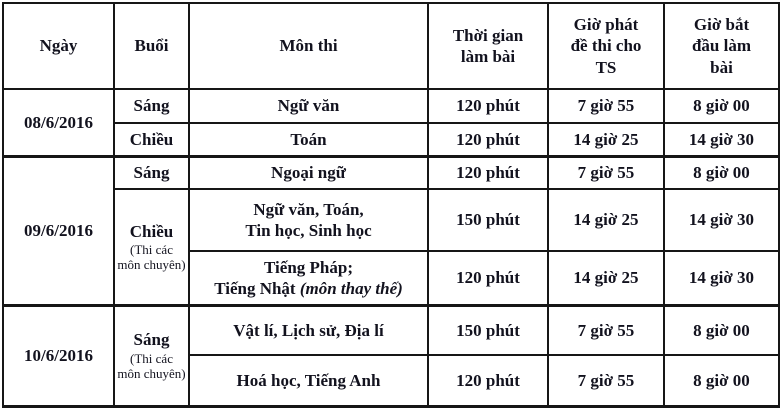  Describe the element at coordinates (308, 106) in the screenshot. I see `subject-cell: Ngữ văn` at that location.